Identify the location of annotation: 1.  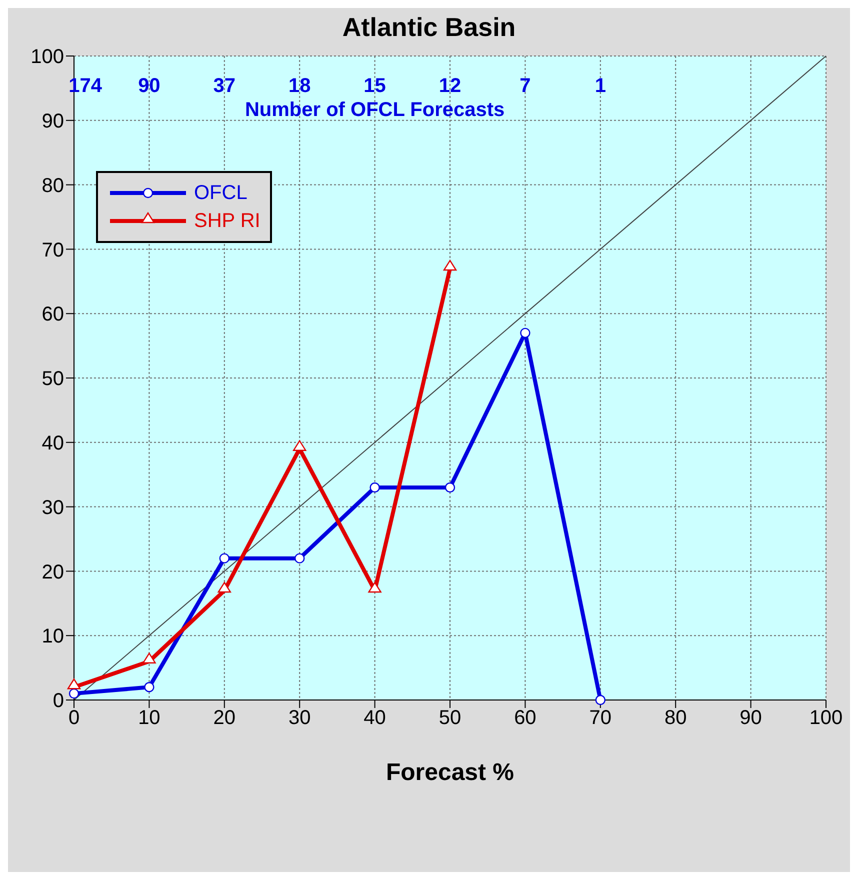
(600, 86).